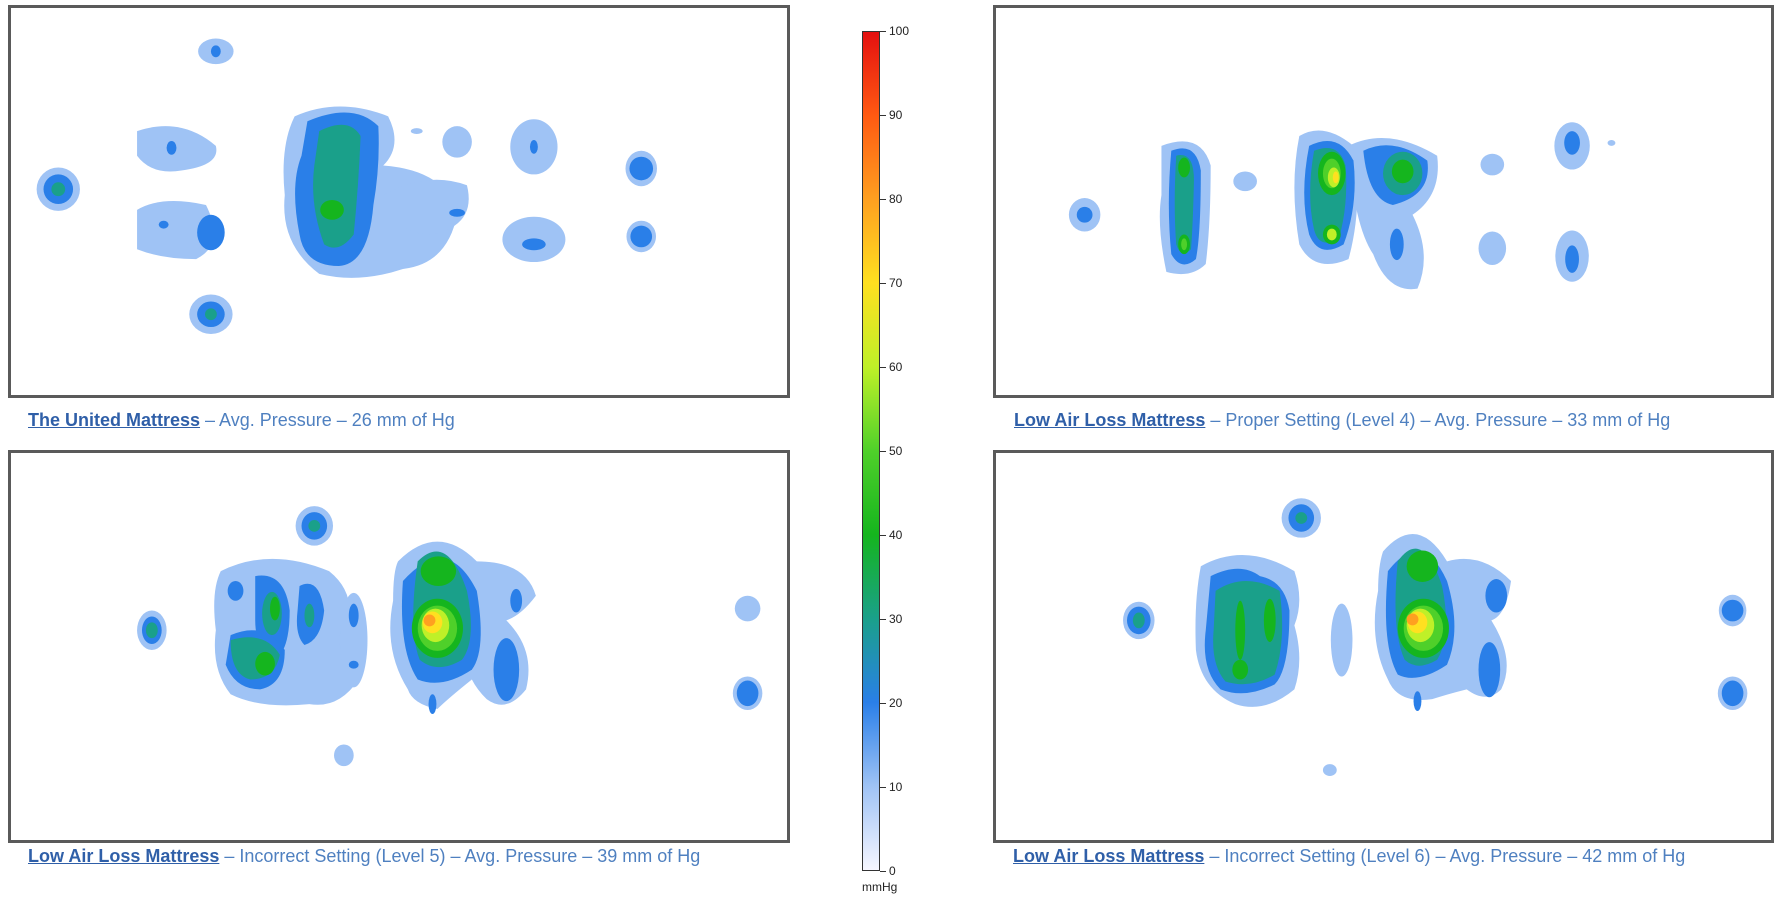 Image resolution: width=1774 pixels, height=898 pixels. I want to click on colorbar-tick-label: 70, so click(896, 283).